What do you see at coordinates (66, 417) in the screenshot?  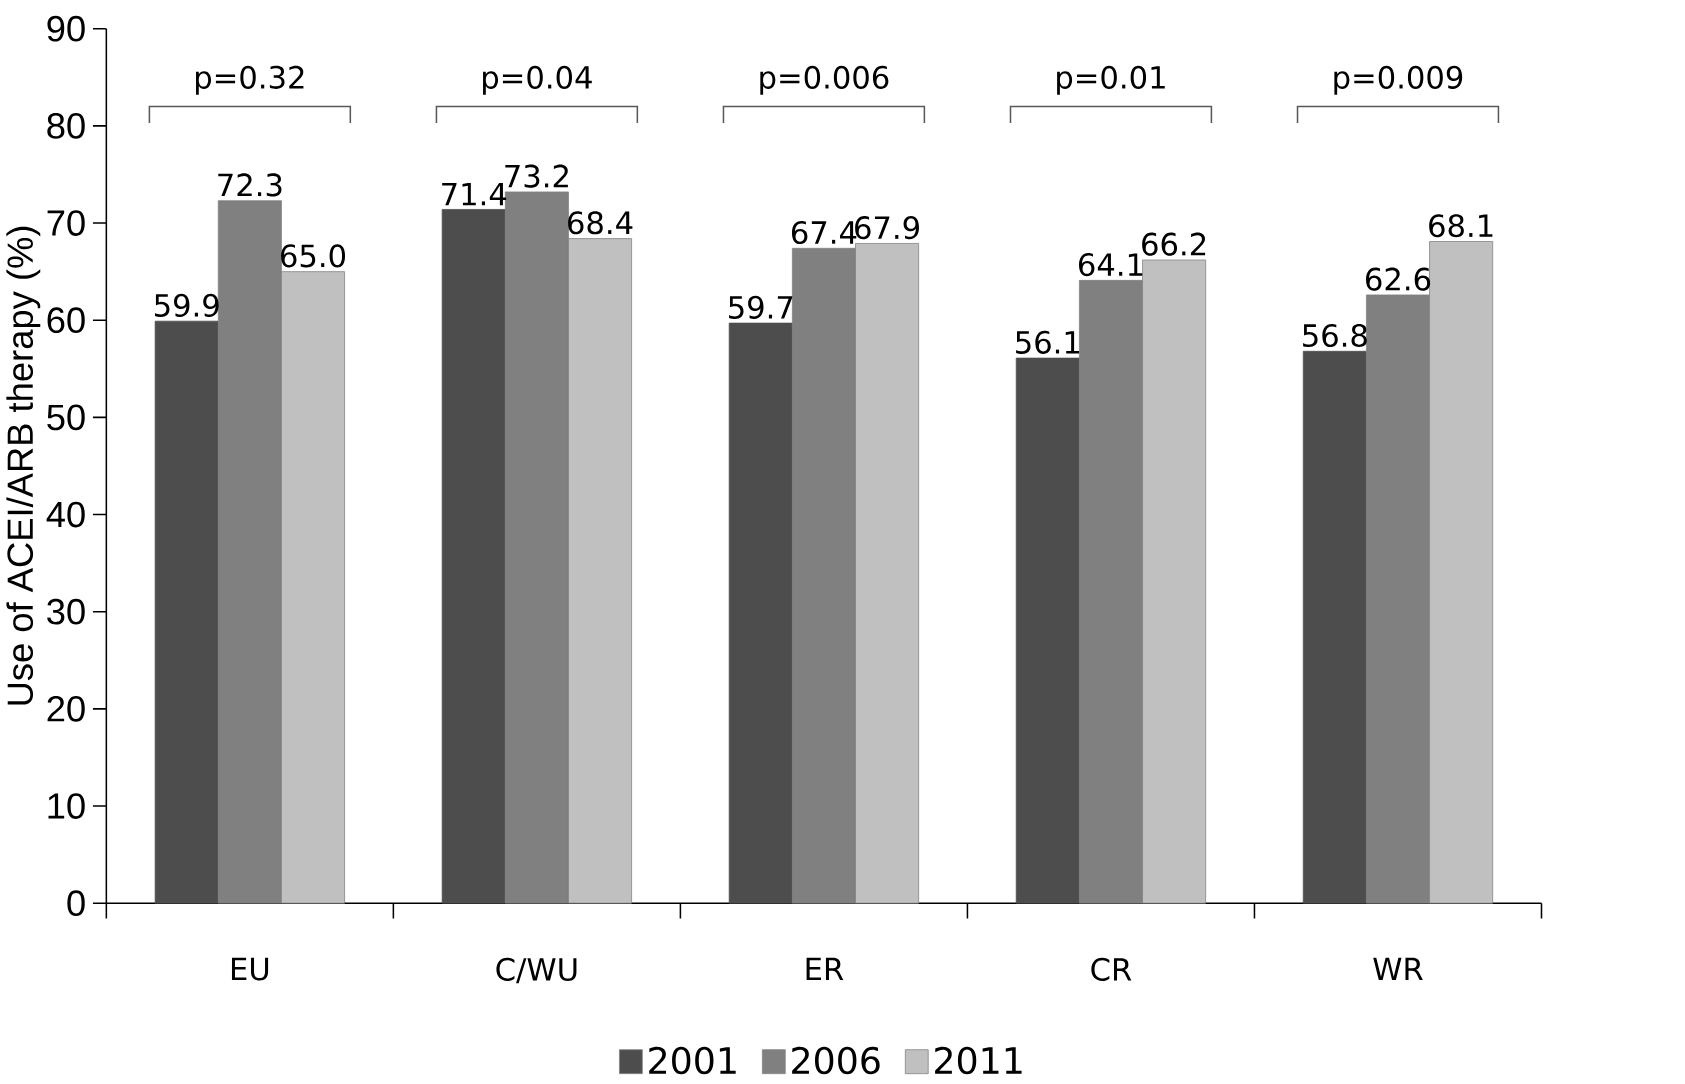 I see `y-tick-label: 50` at bounding box center [66, 417].